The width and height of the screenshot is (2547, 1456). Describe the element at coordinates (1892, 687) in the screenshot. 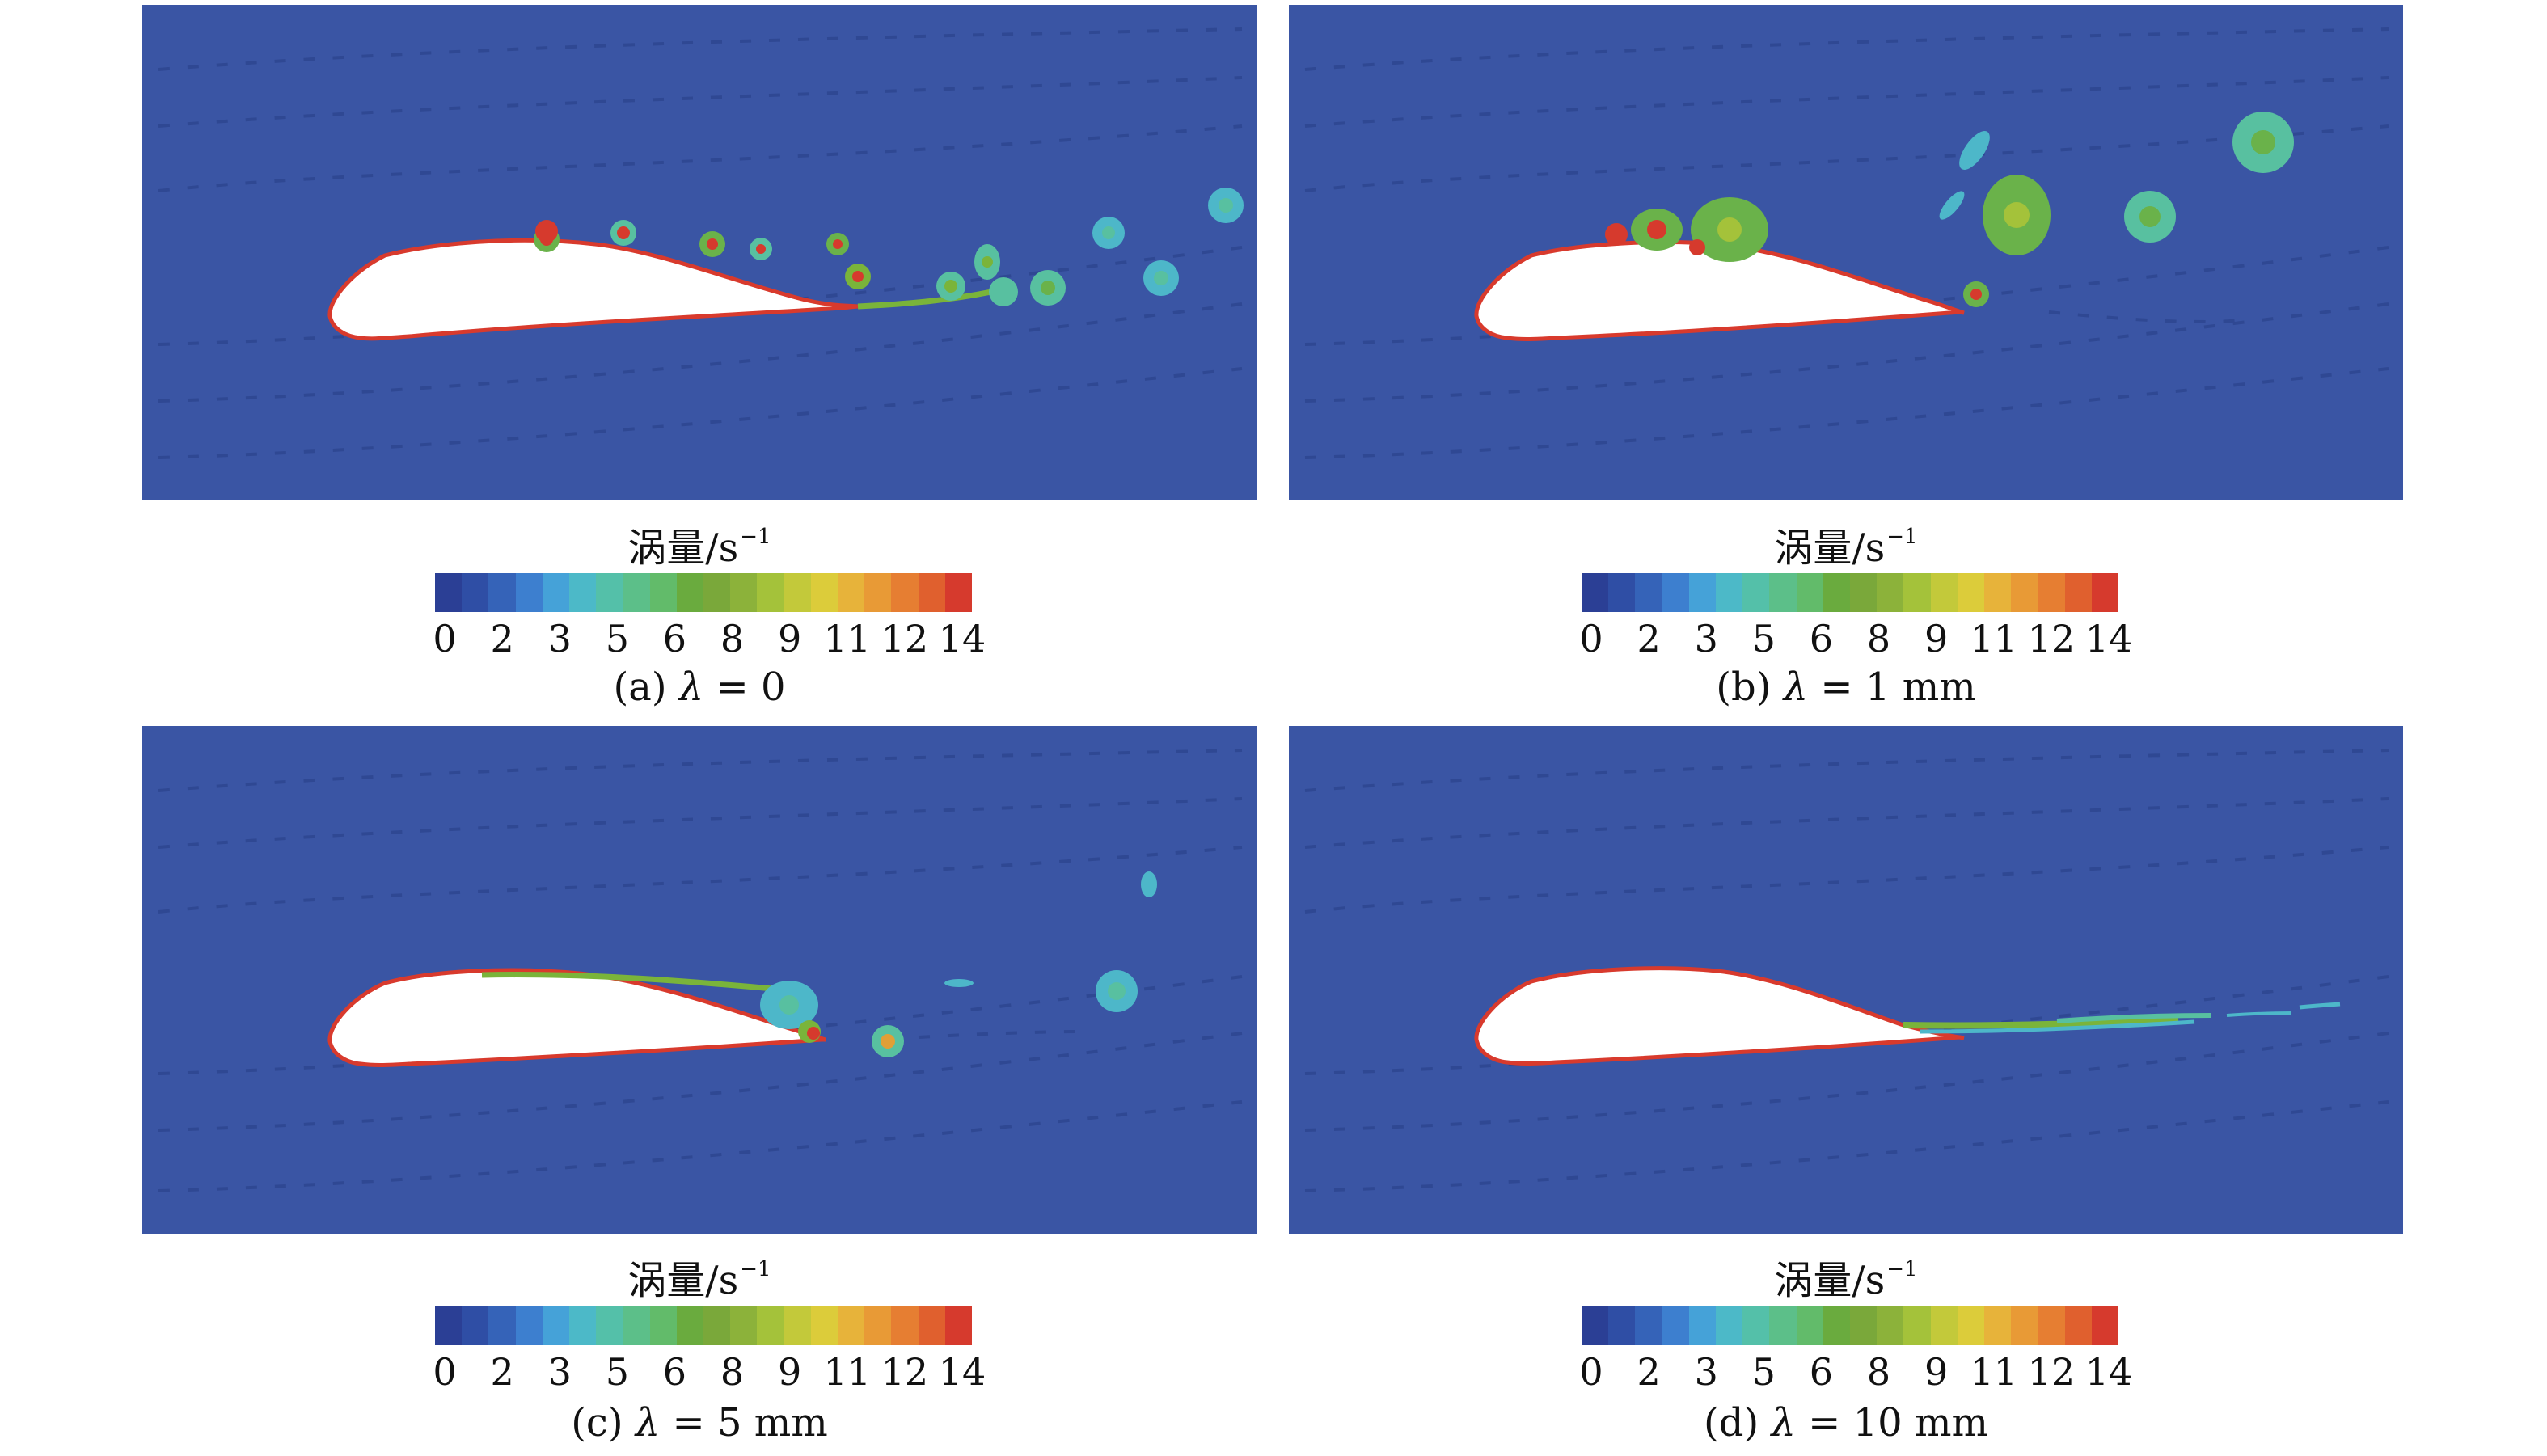

I see `caption-value: = 1 mm` at that location.